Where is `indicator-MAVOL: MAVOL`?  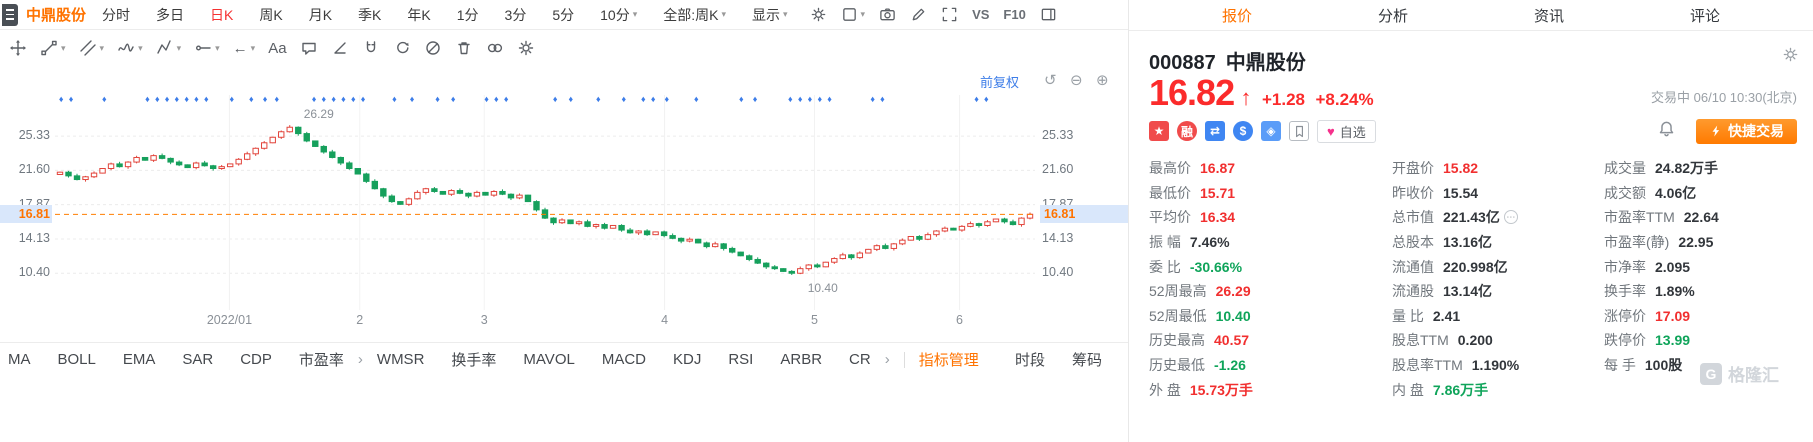 indicator-MAVOL: MAVOL is located at coordinates (549, 359).